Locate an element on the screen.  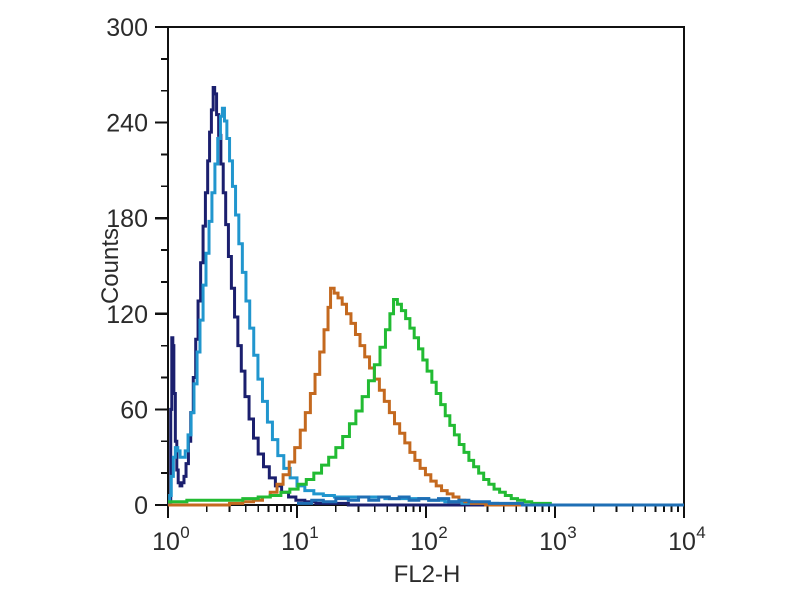
x-tick-label: 10 4 is located at coordinates (687, 539).